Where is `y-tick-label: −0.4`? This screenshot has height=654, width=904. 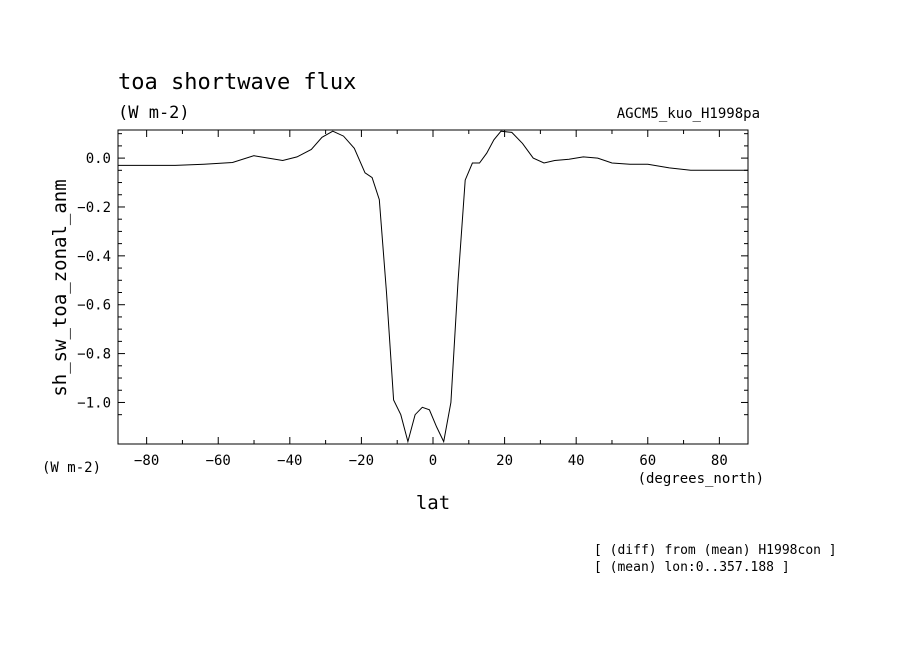 y-tick-label: −0.4 is located at coordinates (94, 257).